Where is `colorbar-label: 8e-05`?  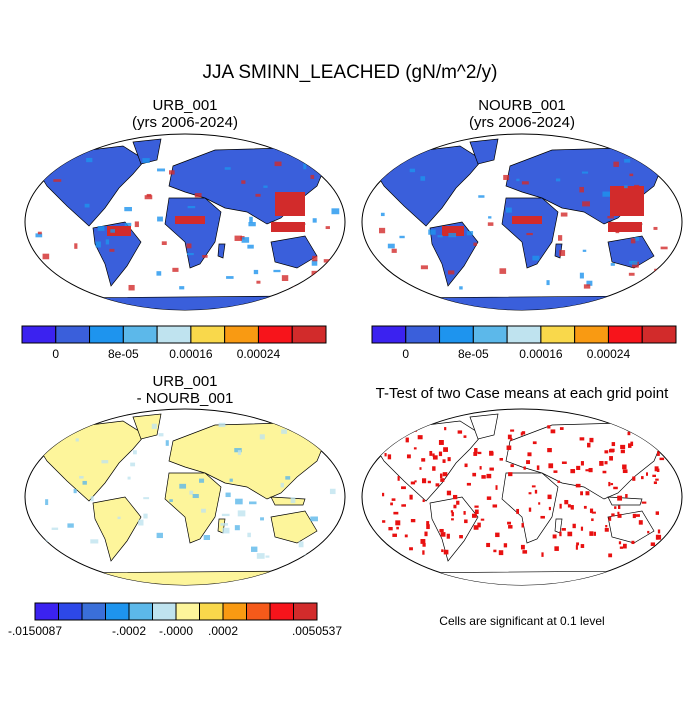 colorbar-label: 8e-05 is located at coordinates (473, 354).